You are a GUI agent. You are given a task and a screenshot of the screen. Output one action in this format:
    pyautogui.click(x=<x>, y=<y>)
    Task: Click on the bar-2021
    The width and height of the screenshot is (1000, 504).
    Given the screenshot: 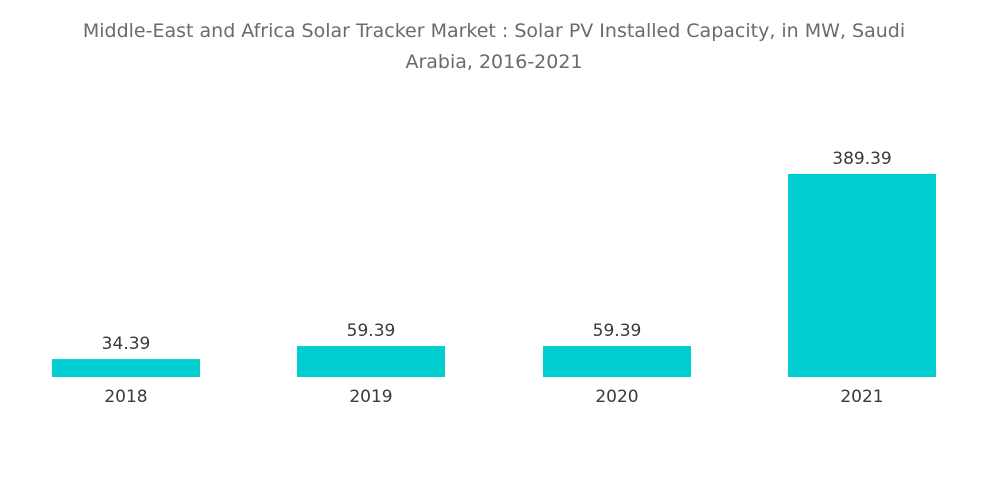 What is the action you would take?
    pyautogui.click(x=862, y=275)
    